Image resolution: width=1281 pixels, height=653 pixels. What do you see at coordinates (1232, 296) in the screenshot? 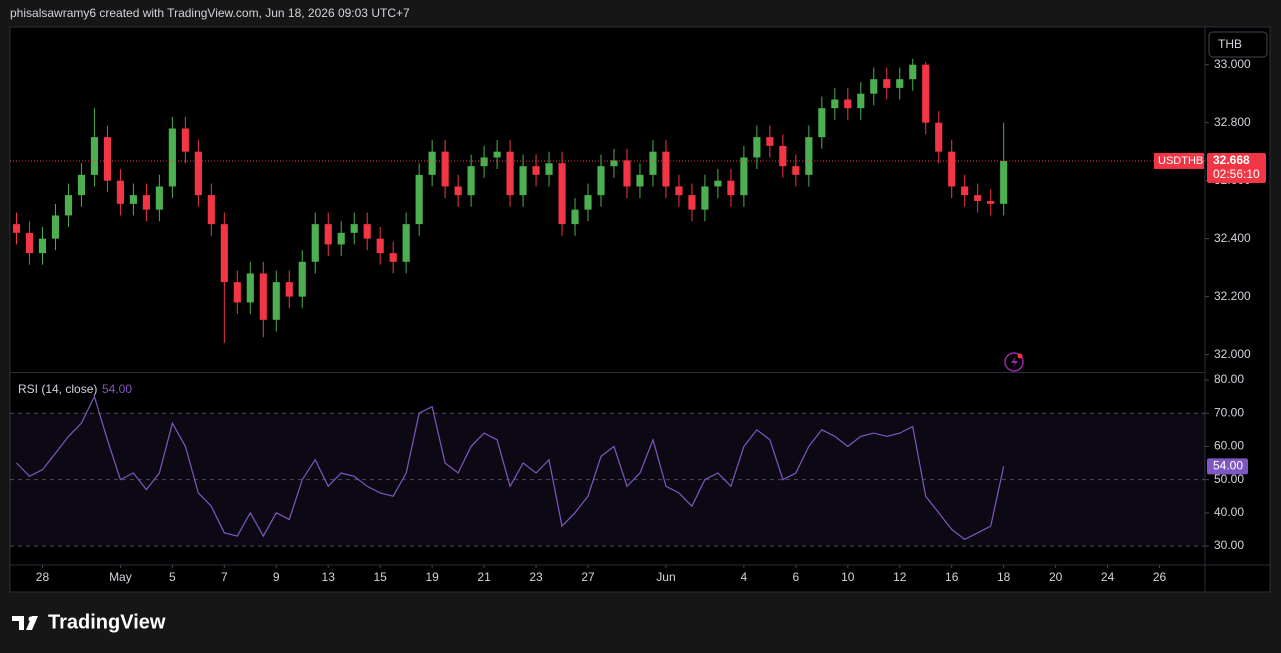
I see `y-tick-label: 32.200` at bounding box center [1232, 296].